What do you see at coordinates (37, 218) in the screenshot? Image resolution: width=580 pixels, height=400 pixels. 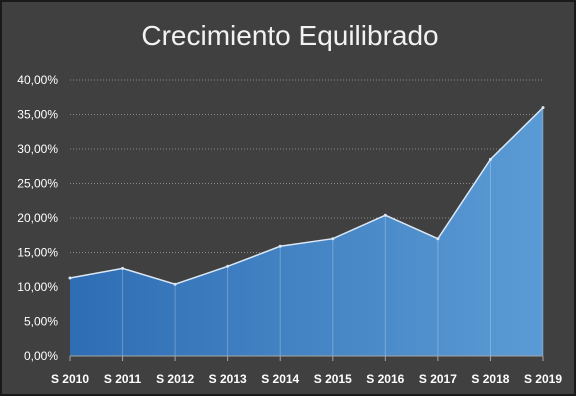 I see `y-tick-label: 20,00%` at bounding box center [37, 218].